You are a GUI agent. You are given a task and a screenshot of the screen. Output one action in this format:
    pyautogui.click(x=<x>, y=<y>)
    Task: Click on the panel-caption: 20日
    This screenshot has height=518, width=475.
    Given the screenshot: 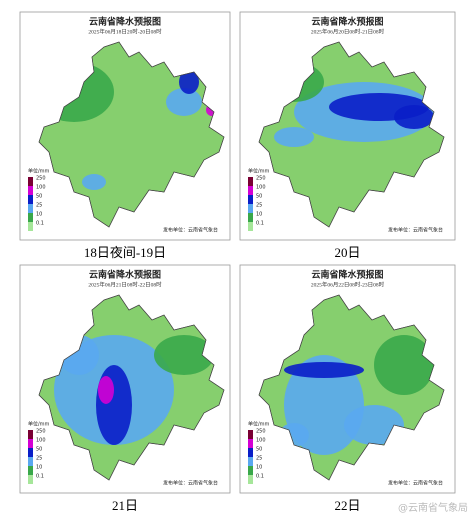 What is the action you would take?
    pyautogui.click(x=347, y=252)
    